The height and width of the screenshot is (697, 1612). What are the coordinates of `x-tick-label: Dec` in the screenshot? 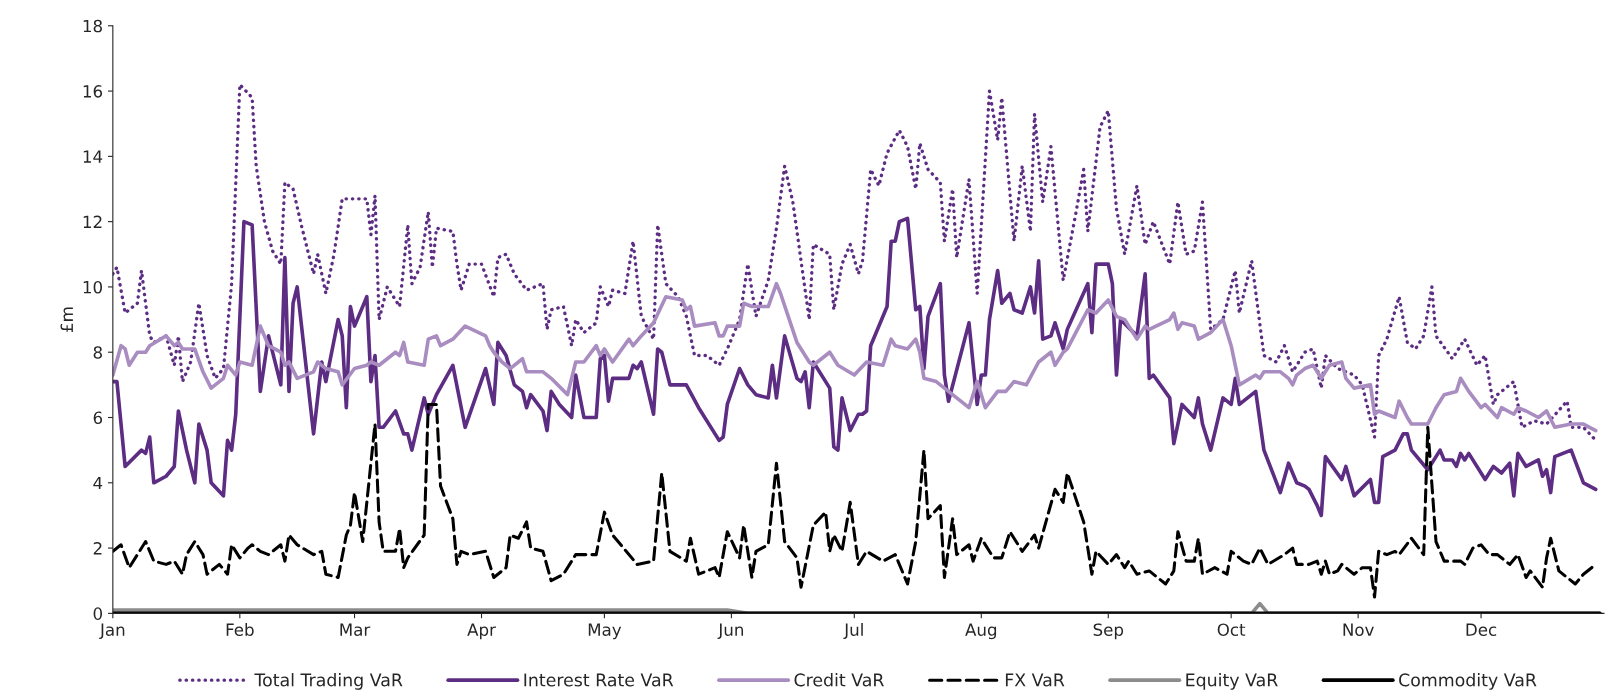 It's located at (1481, 629).